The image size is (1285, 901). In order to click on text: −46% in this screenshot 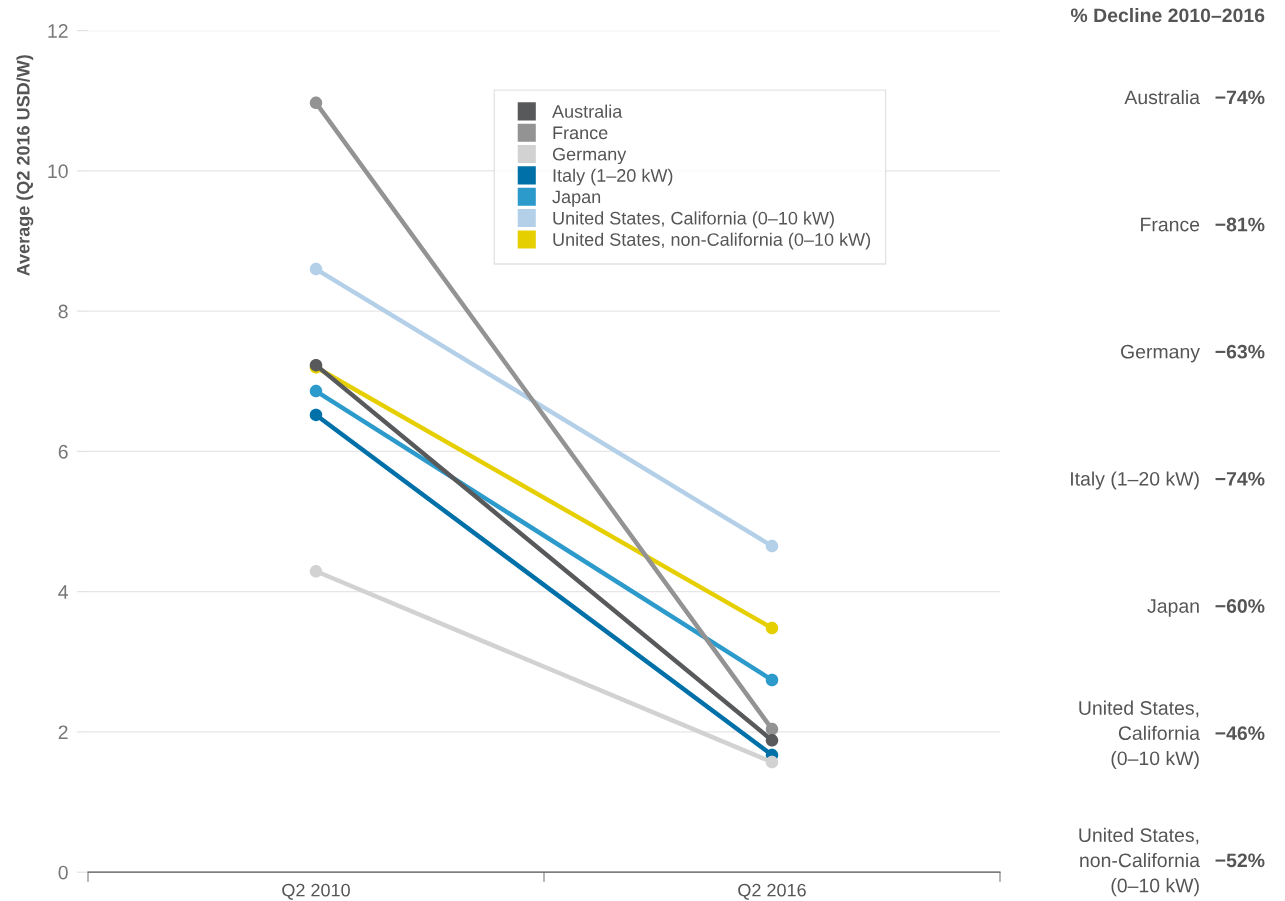, I will do `click(1240, 733)`.